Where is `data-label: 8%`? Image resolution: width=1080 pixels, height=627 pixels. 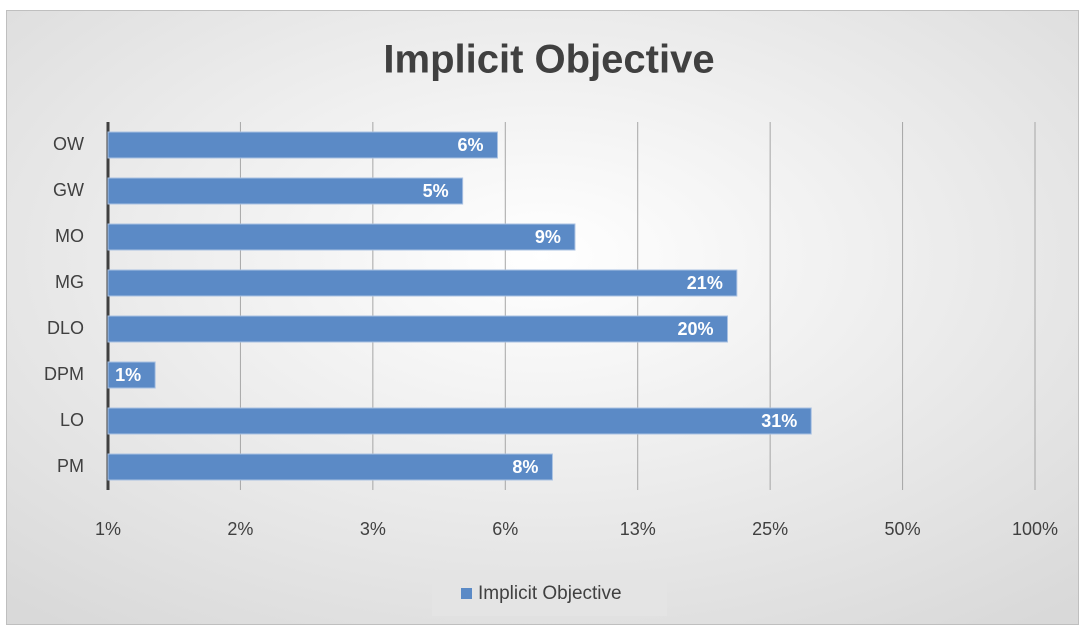
data-label: 8% is located at coordinates (525, 467).